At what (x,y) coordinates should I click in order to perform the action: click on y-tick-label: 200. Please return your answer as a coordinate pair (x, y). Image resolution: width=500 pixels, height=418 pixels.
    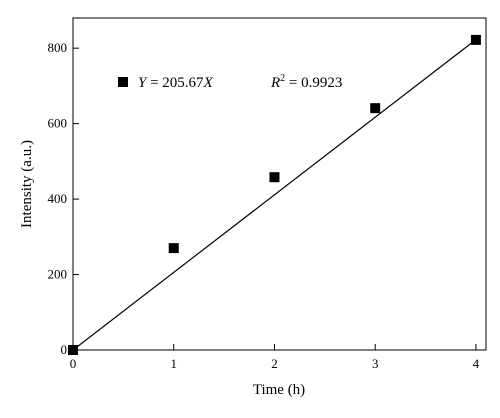
    Looking at the image, I should click on (58, 274).